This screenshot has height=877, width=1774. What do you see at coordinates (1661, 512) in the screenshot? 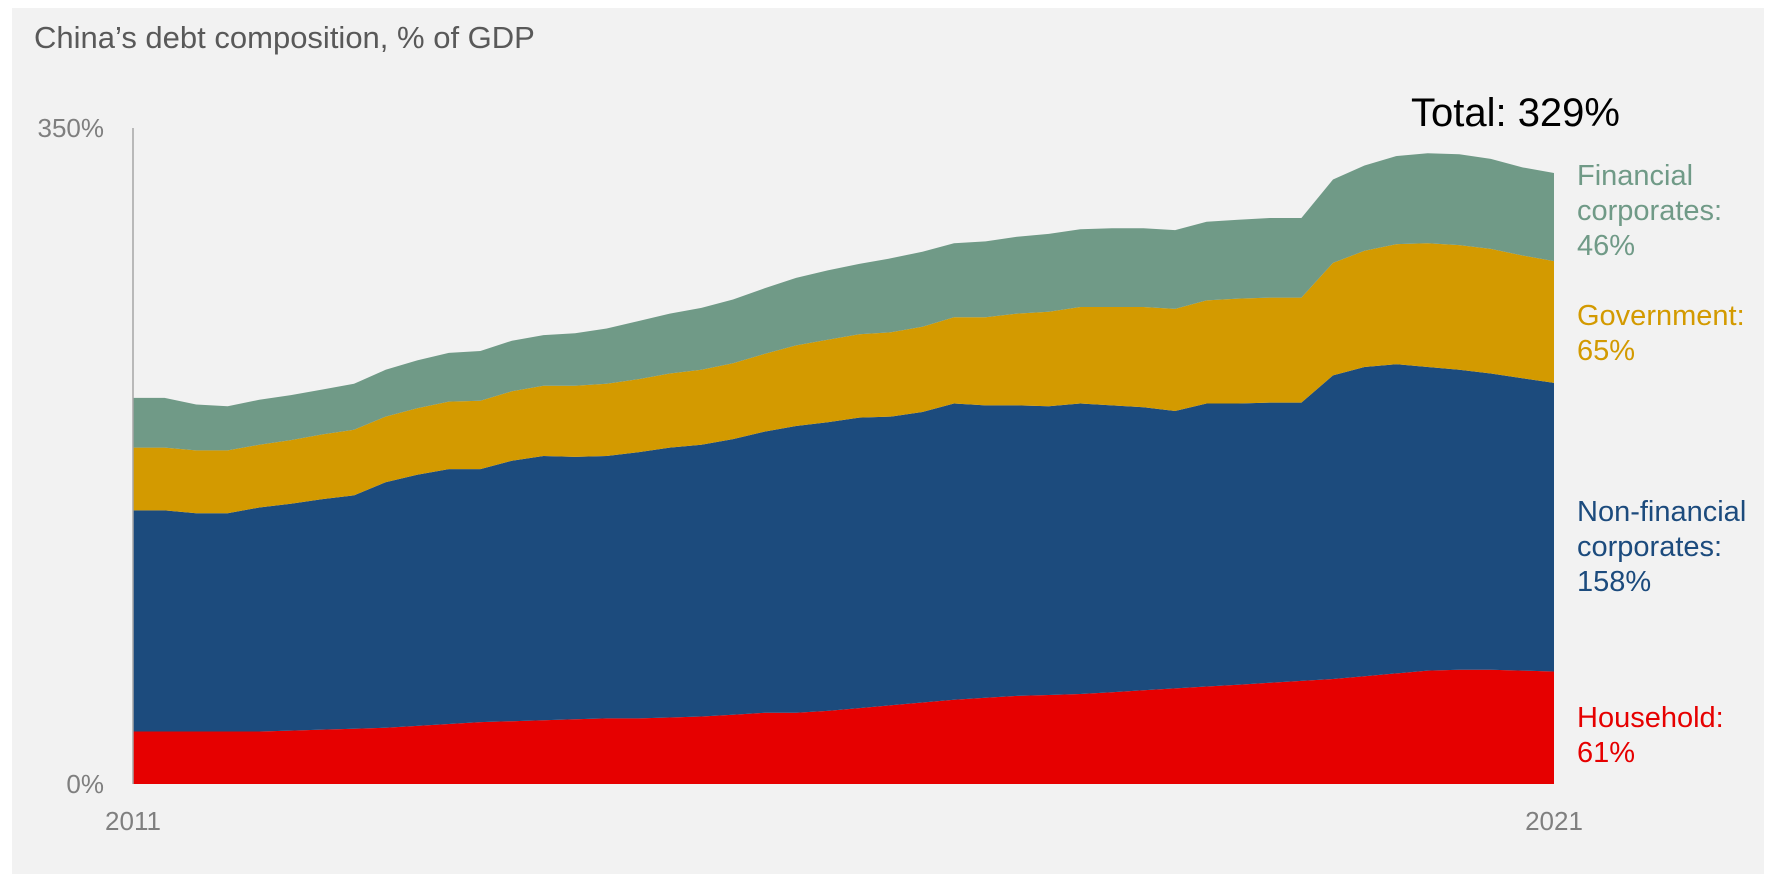
I see `series-label-non-financial-corporates-line-0: Non-financial` at bounding box center [1661, 512].